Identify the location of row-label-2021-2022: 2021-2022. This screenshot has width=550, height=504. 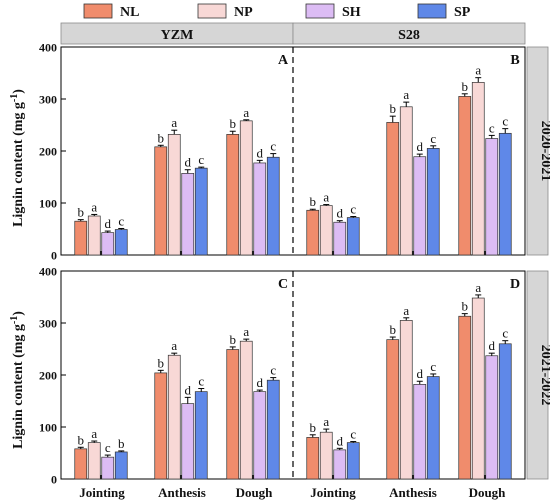
(544, 375).